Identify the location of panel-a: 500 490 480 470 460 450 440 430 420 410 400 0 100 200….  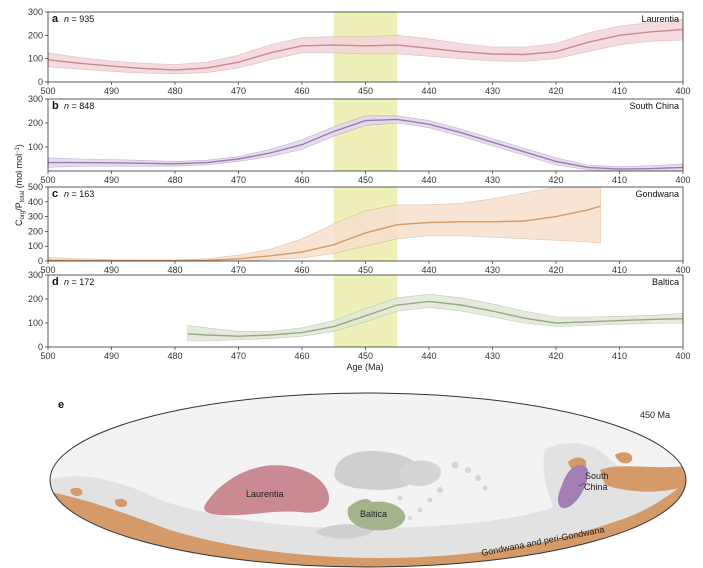
(359, 51).